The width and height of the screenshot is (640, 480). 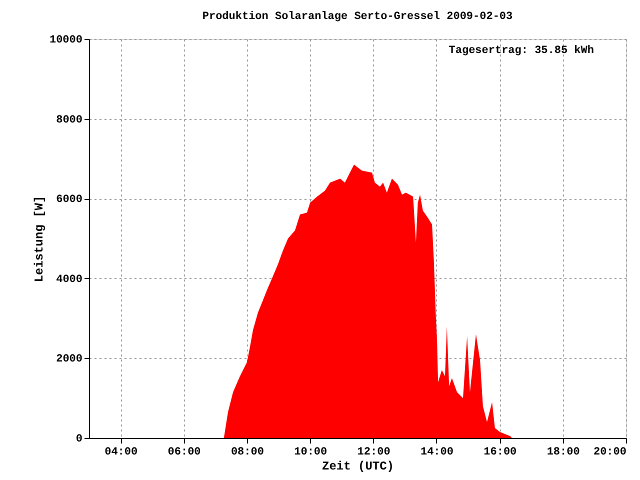 What do you see at coordinates (373, 452) in the screenshot?
I see `x-tick-label: 12:00` at bounding box center [373, 452].